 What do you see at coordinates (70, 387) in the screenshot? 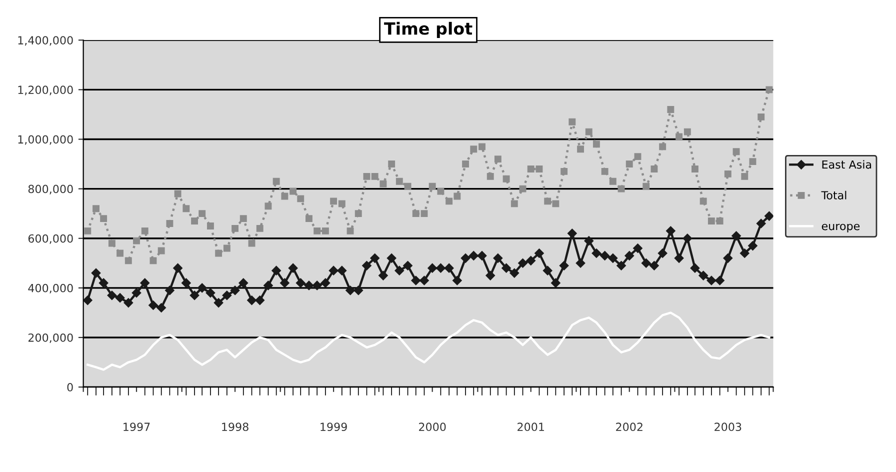
I see `y-tick-label: 0` at bounding box center [70, 387].